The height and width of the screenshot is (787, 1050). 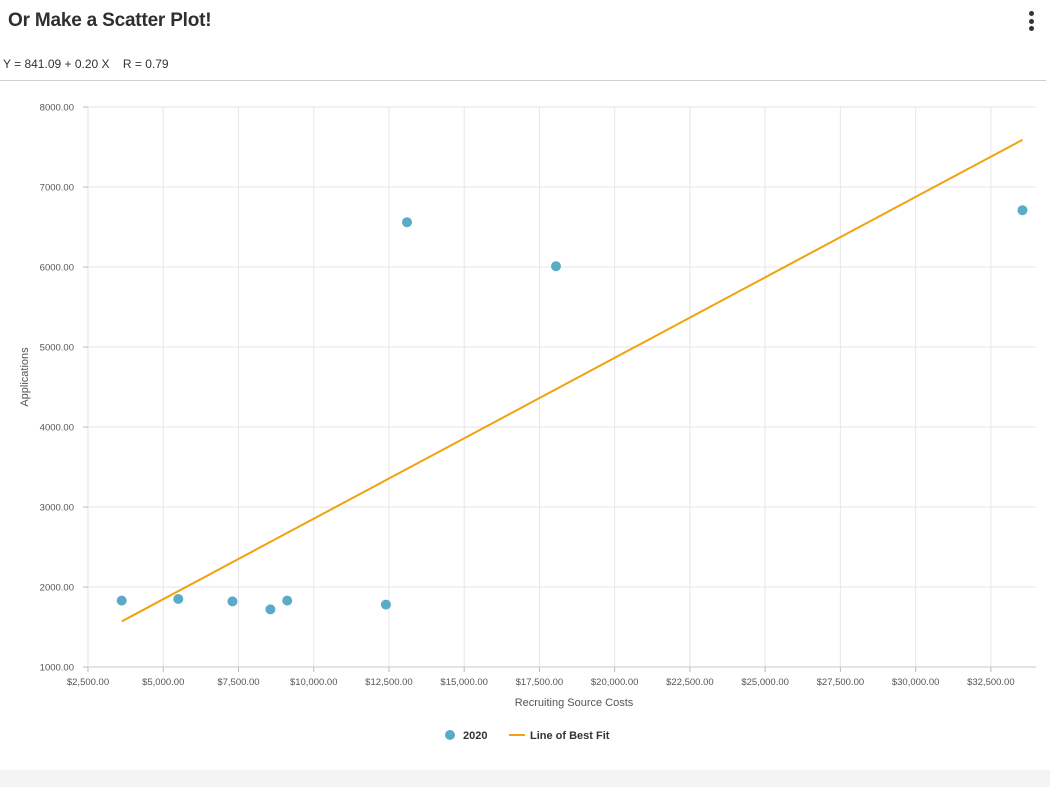 What do you see at coordinates (57, 508) in the screenshot?
I see `y-tick-label: 3000.00` at bounding box center [57, 508].